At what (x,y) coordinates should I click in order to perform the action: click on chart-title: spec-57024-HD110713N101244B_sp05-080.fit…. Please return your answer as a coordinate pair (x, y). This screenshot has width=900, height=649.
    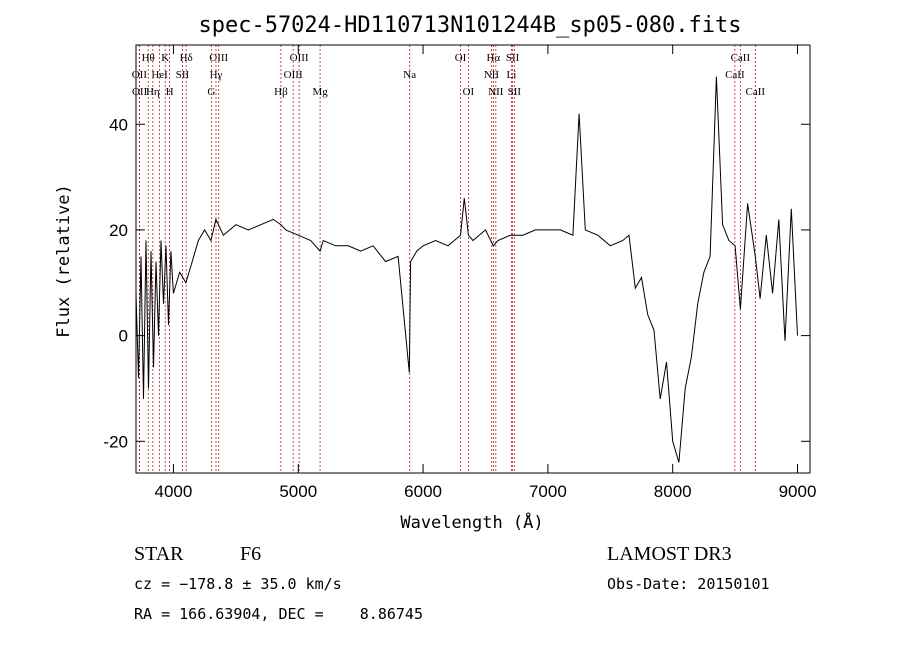
    Looking at the image, I should click on (469, 25).